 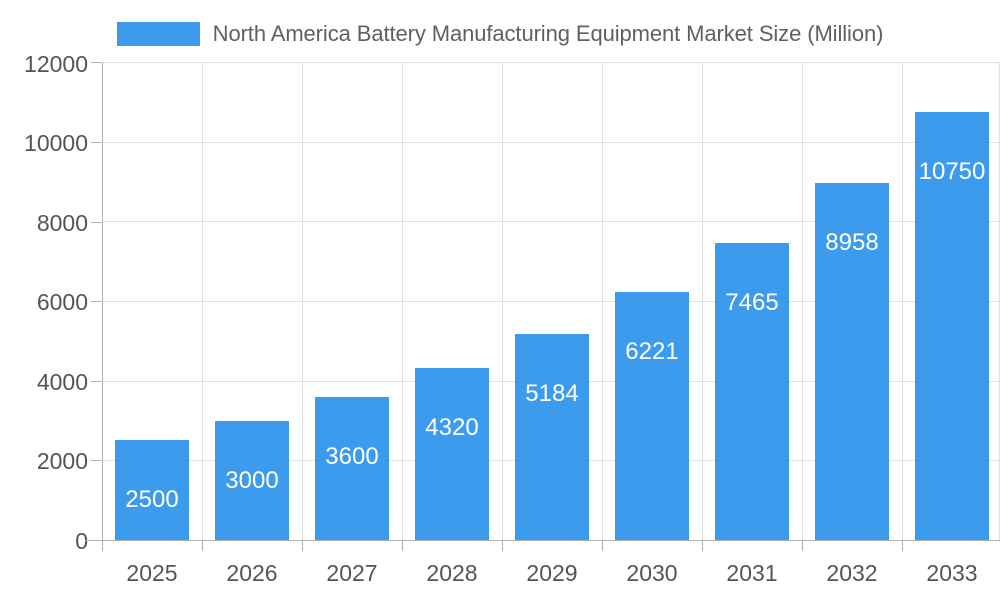 I want to click on x-tick-label-2027: 2027, so click(x=352, y=573).